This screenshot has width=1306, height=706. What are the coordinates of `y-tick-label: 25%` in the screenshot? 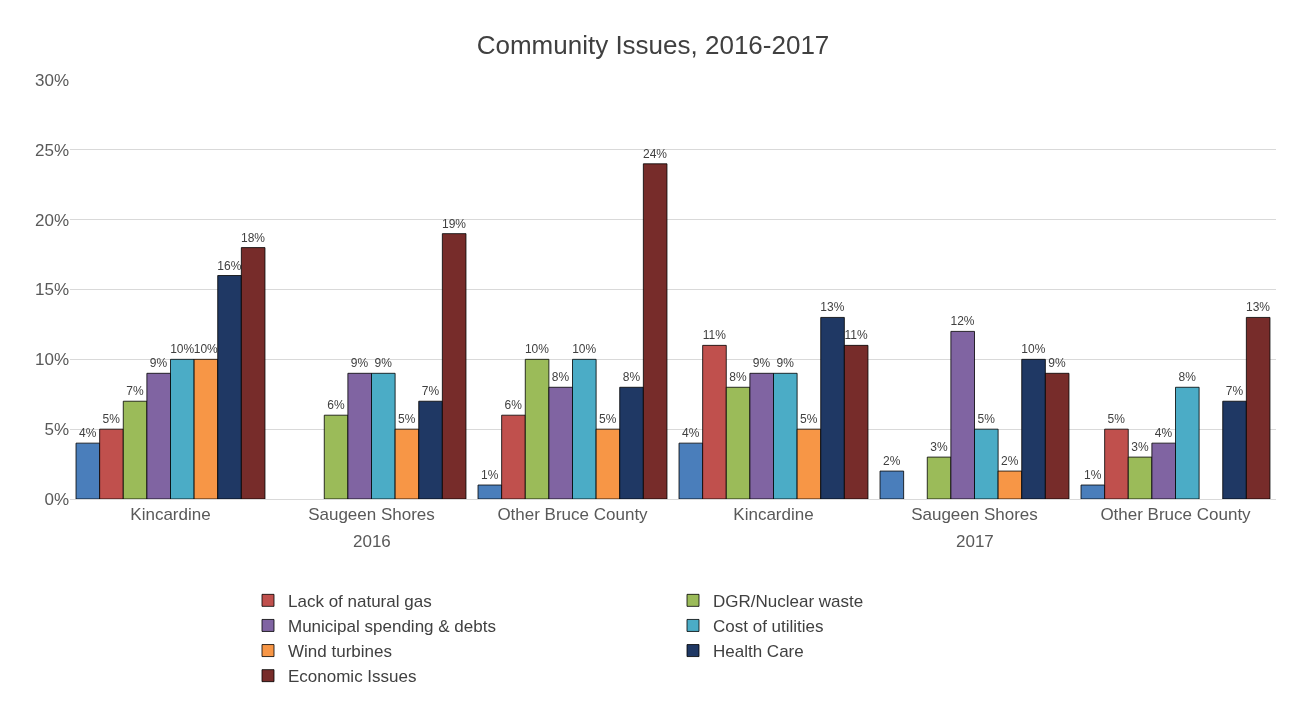 It's located at (51, 150).